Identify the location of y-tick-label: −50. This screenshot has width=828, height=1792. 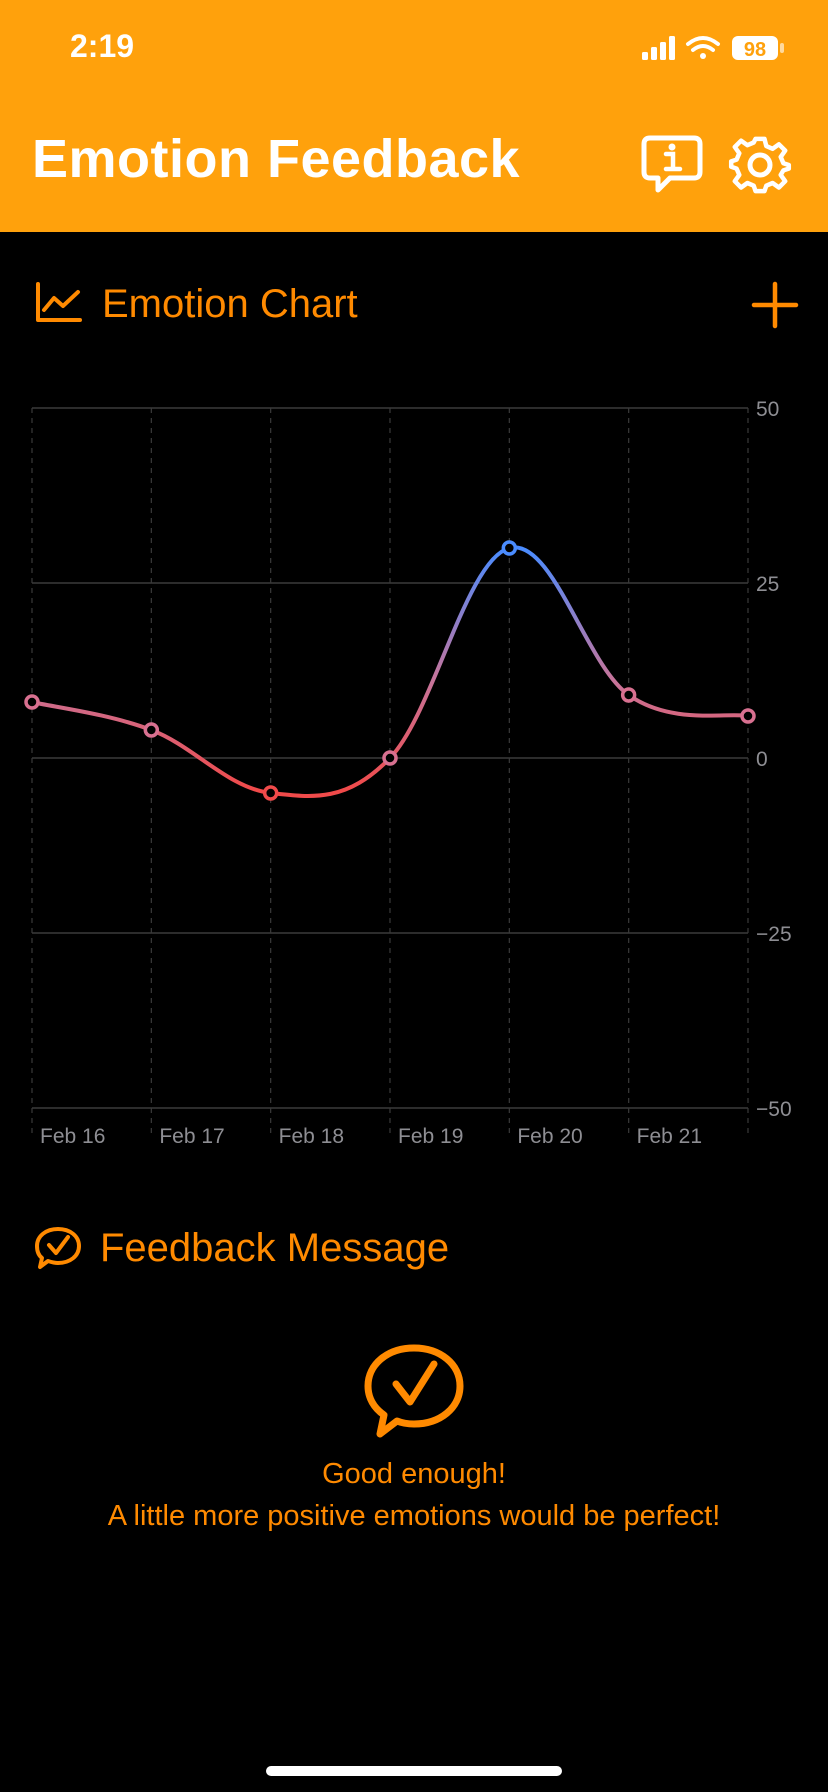
(774, 1109).